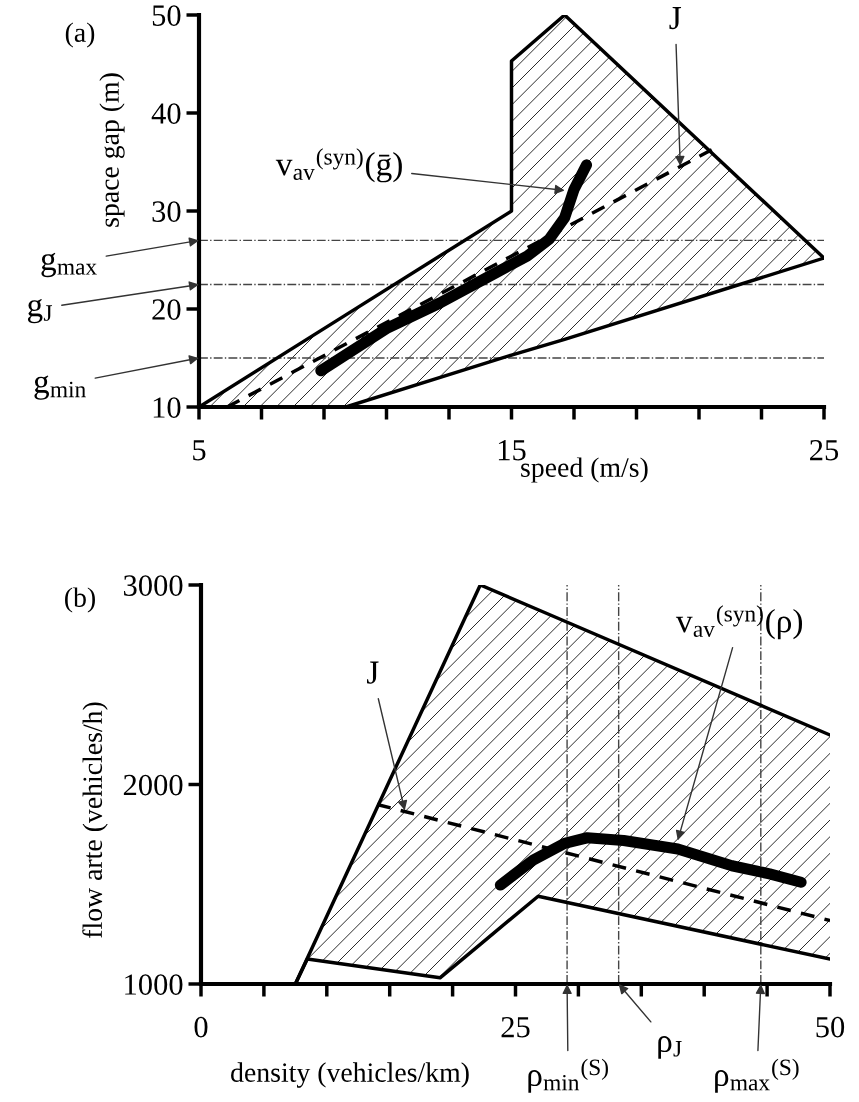  What do you see at coordinates (80, 35) in the screenshot?
I see `chart-title: (a)` at bounding box center [80, 35].